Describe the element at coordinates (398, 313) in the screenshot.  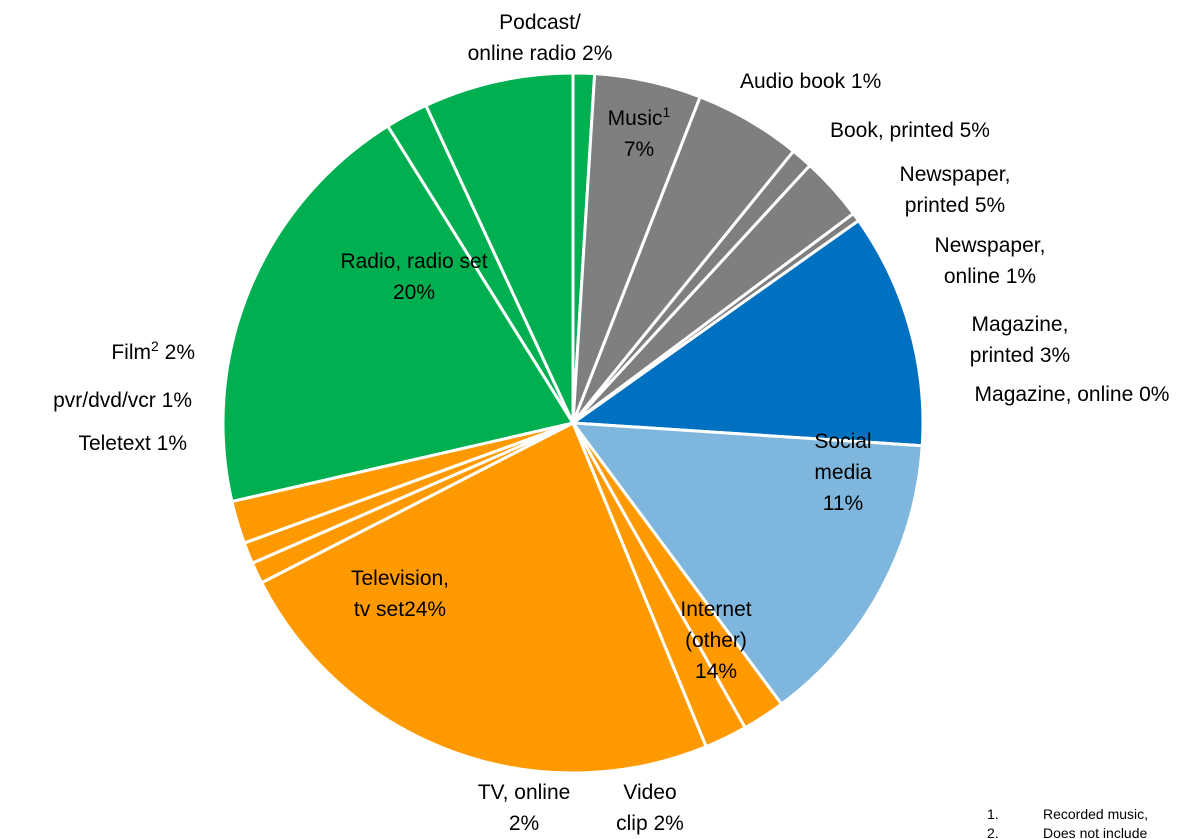
I see `pie-slice-radio` at that location.